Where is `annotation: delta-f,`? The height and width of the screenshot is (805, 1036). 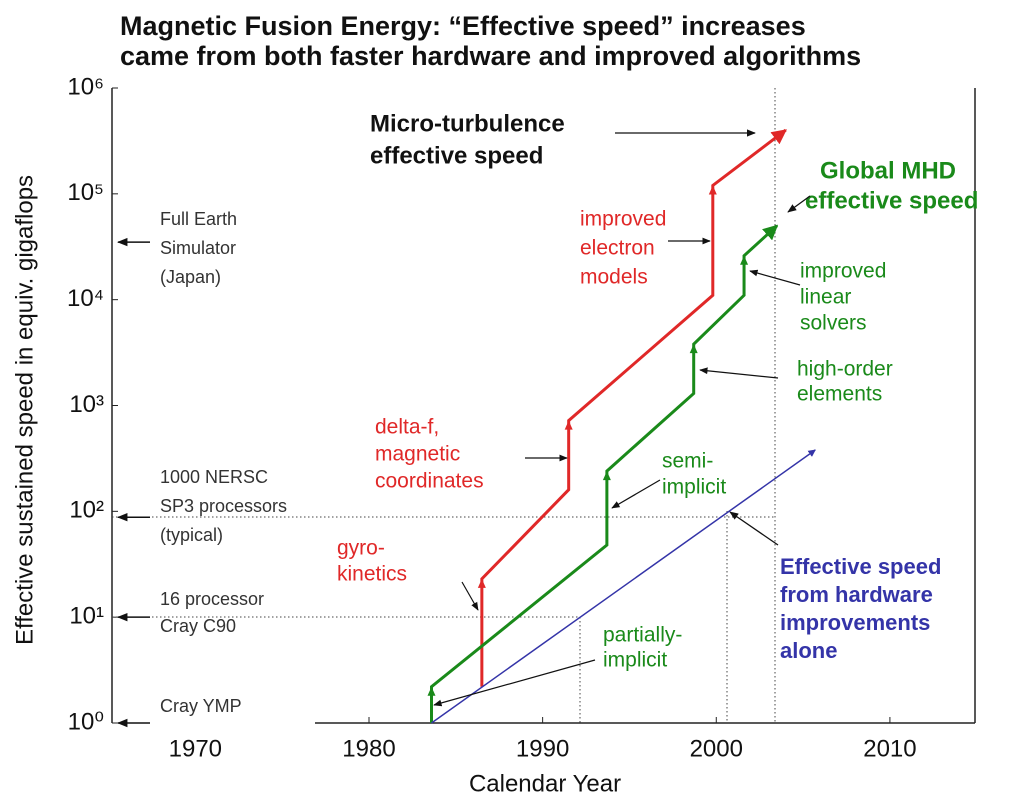
annotation: delta-f, is located at coordinates (407, 427).